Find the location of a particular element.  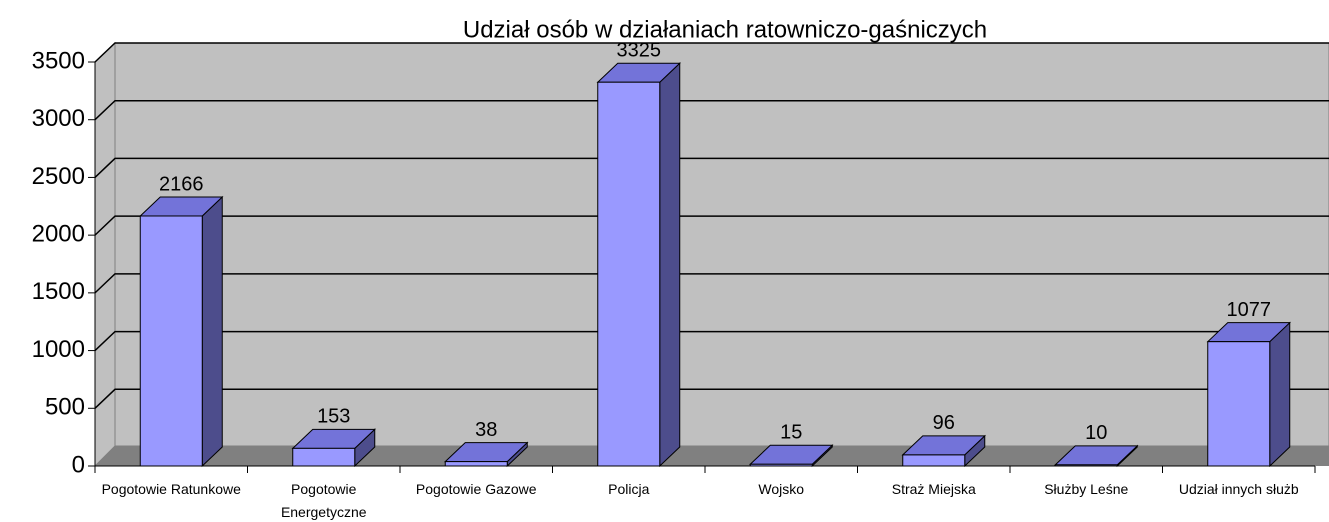

y-tick-label: 500 is located at coordinates (65, 407).